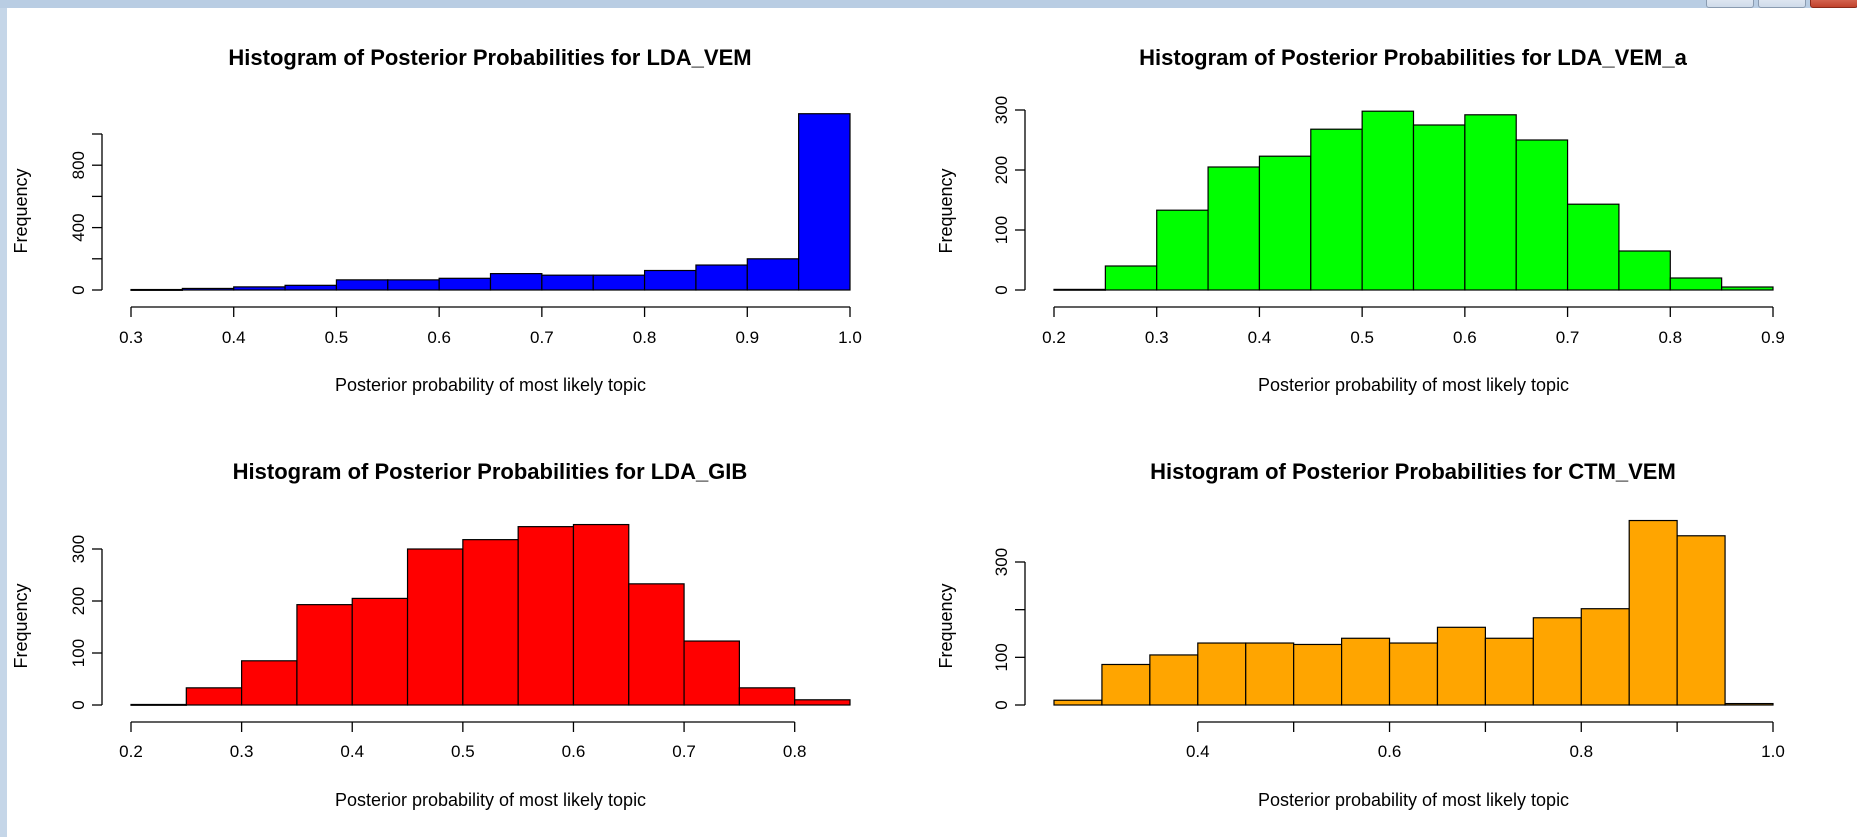  I want to click on y-tick-label: 200, so click(78, 601).